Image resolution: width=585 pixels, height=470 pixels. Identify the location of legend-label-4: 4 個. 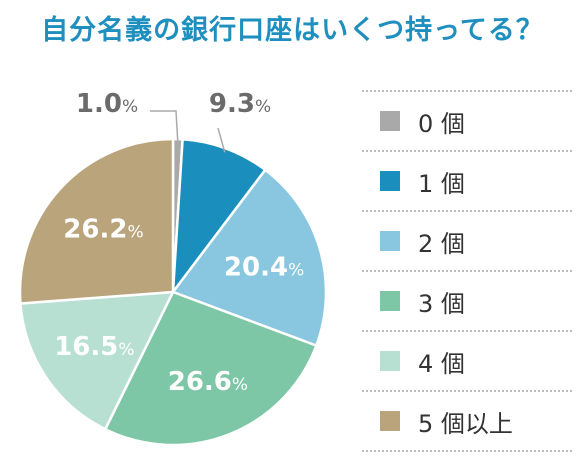
(441, 363).